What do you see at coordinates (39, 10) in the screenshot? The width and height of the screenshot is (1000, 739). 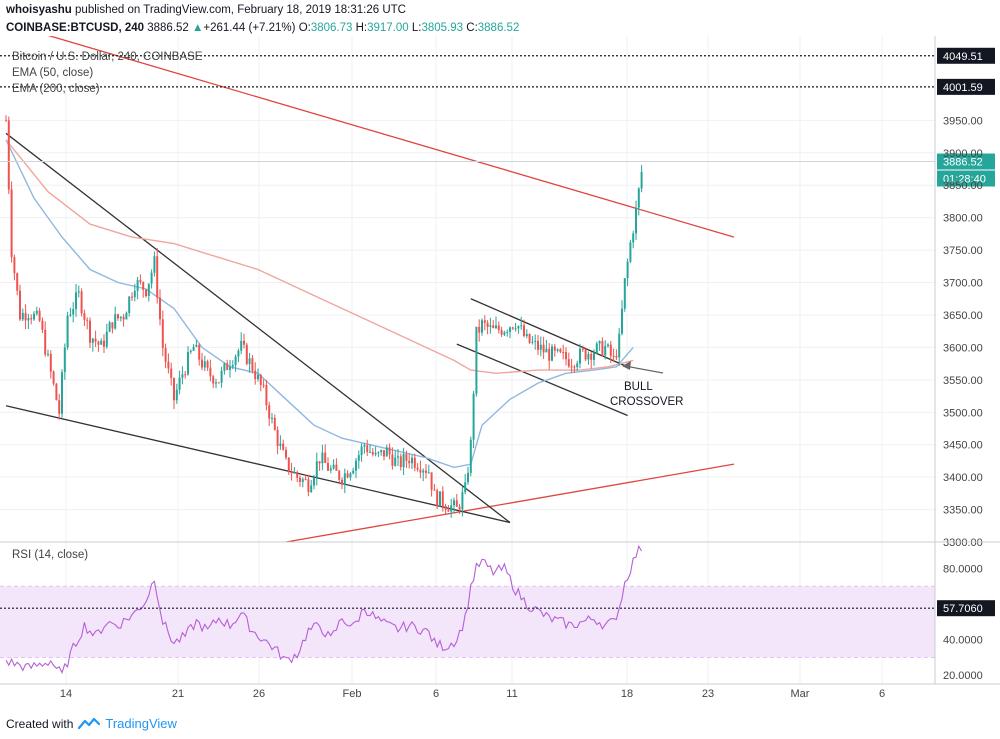 I see `author-name: whoisyashu` at bounding box center [39, 10].